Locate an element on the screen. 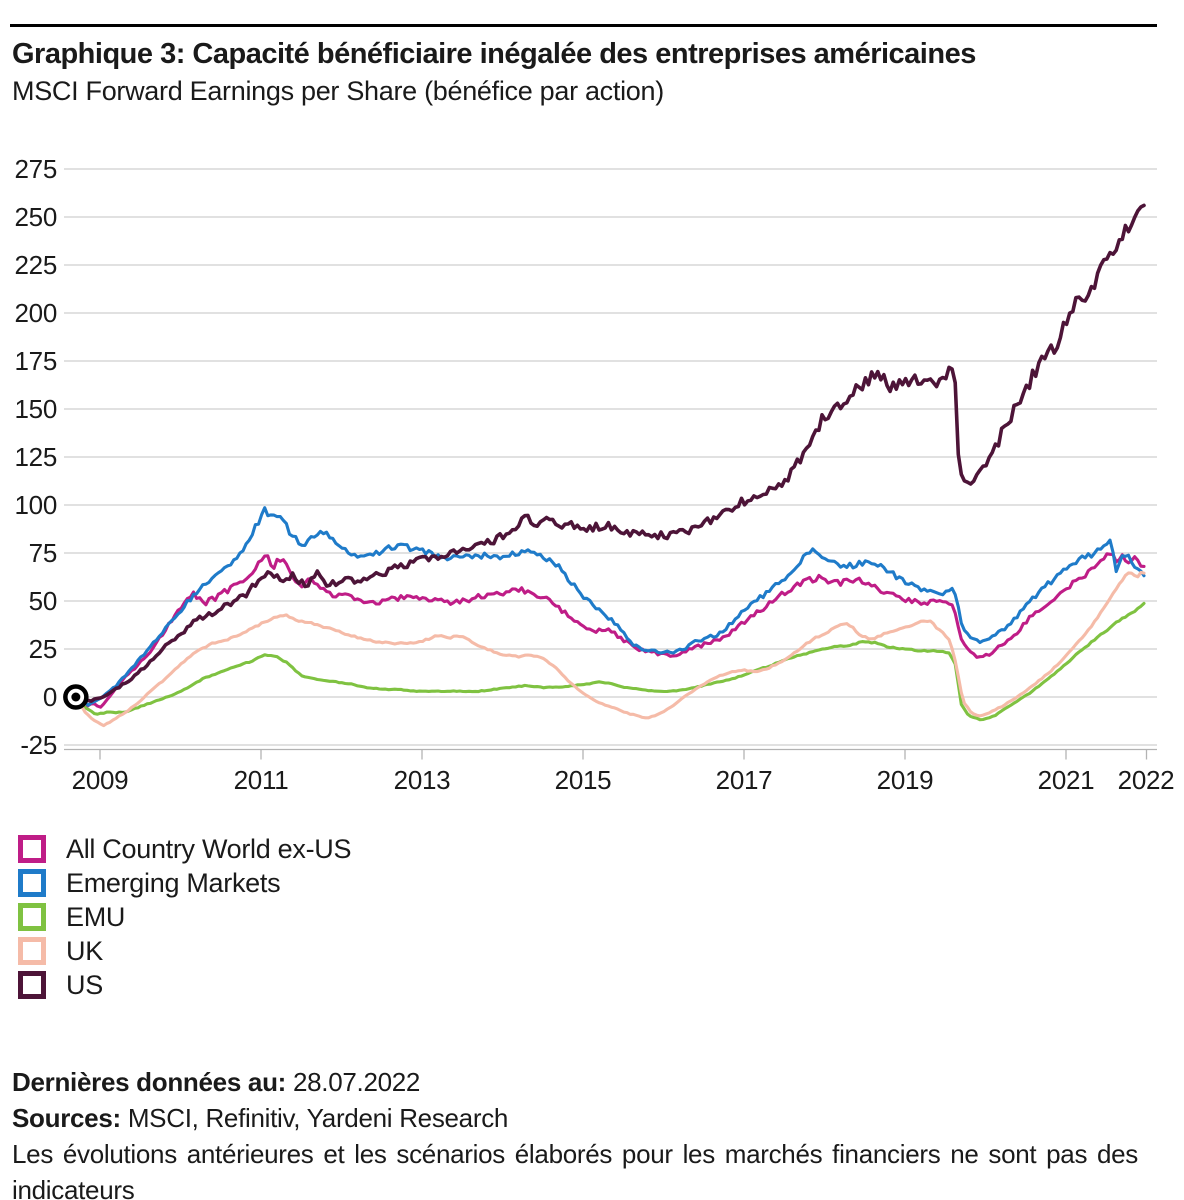 The image size is (1184, 1200). legend-item: Emerging Markets is located at coordinates (184, 883).